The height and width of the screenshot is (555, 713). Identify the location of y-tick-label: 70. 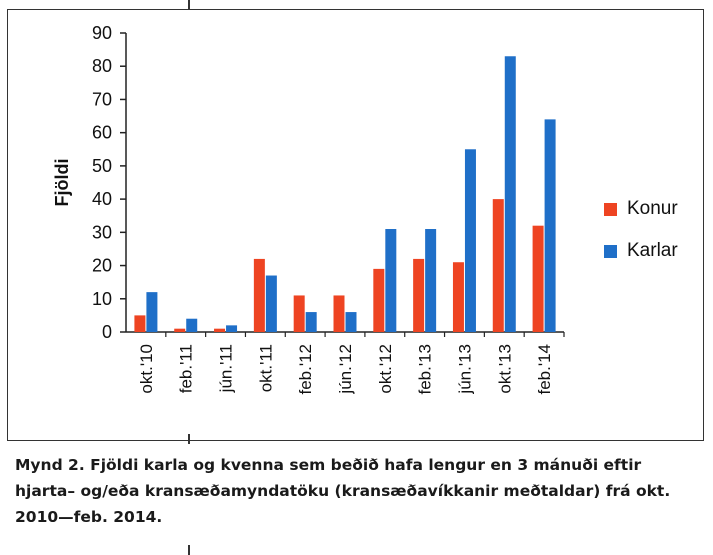
(102, 99).